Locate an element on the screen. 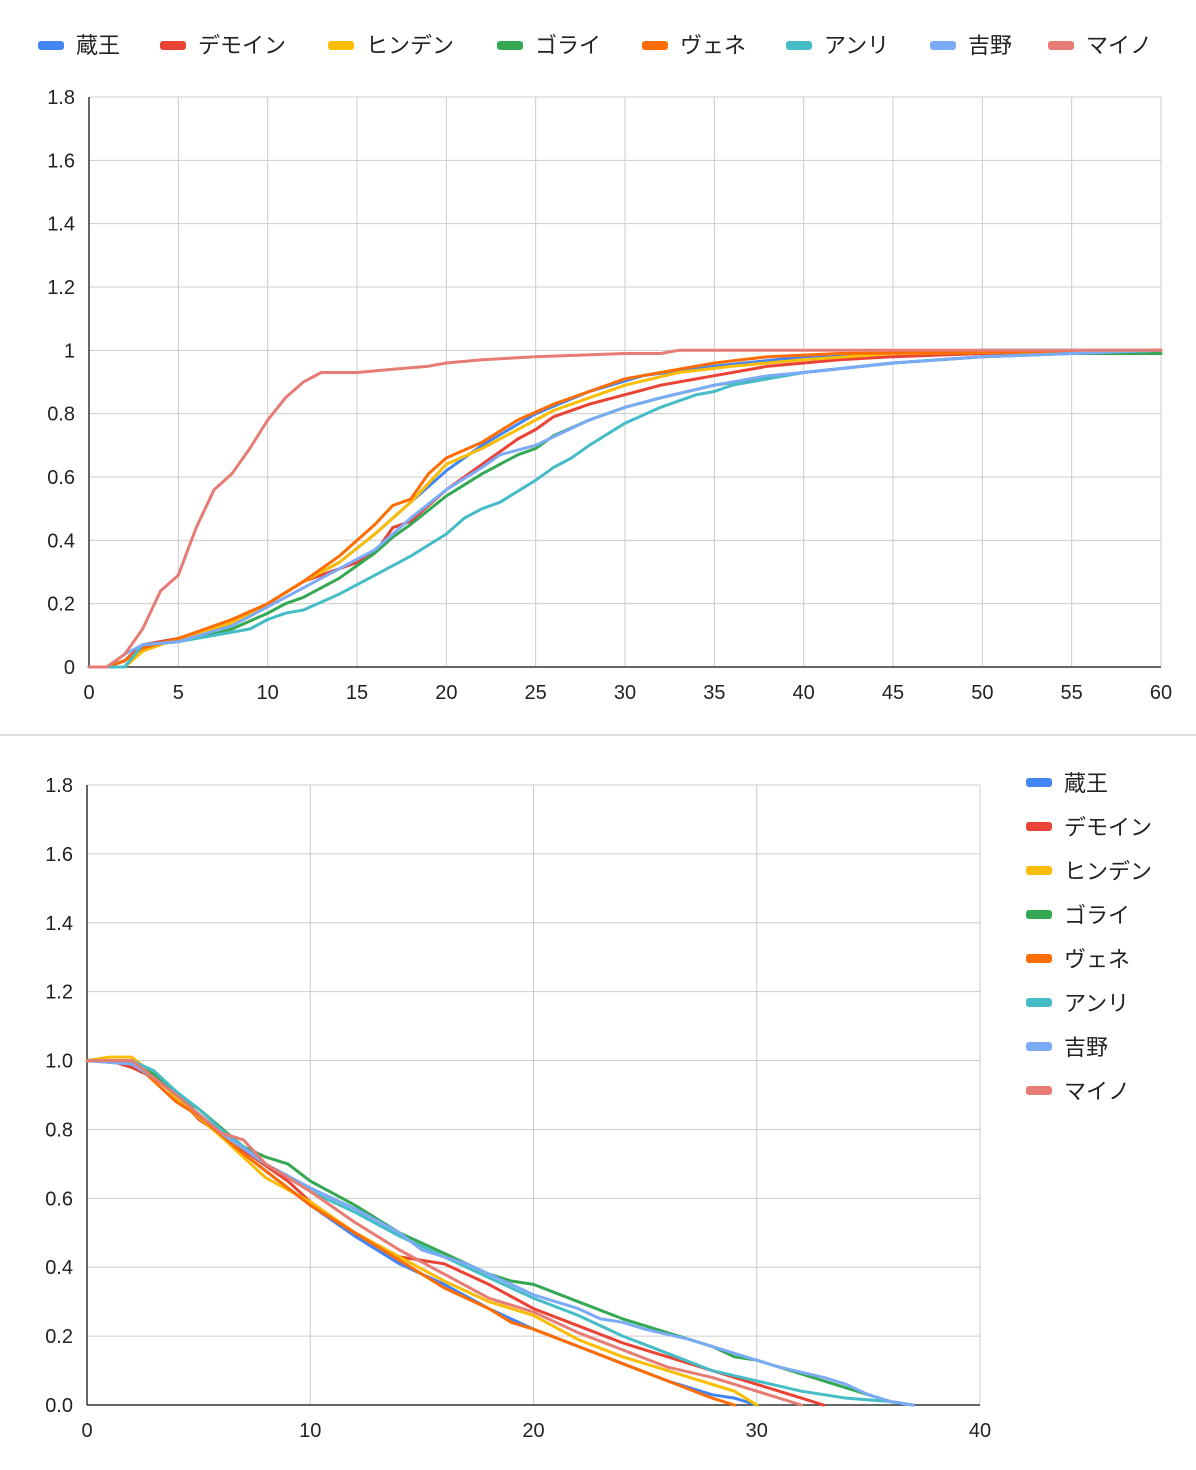  y-tick-label: 0 is located at coordinates (69, 668).